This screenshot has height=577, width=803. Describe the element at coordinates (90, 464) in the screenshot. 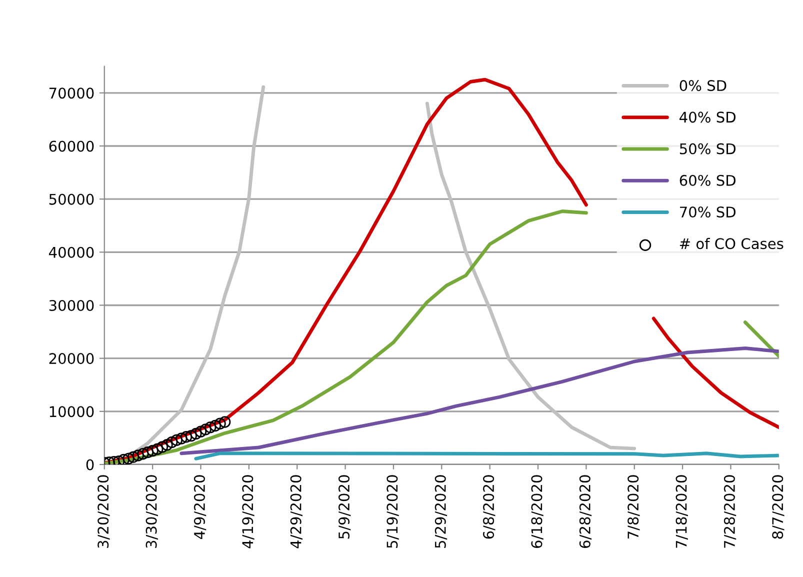

I see `y-tick-label: 0` at that location.